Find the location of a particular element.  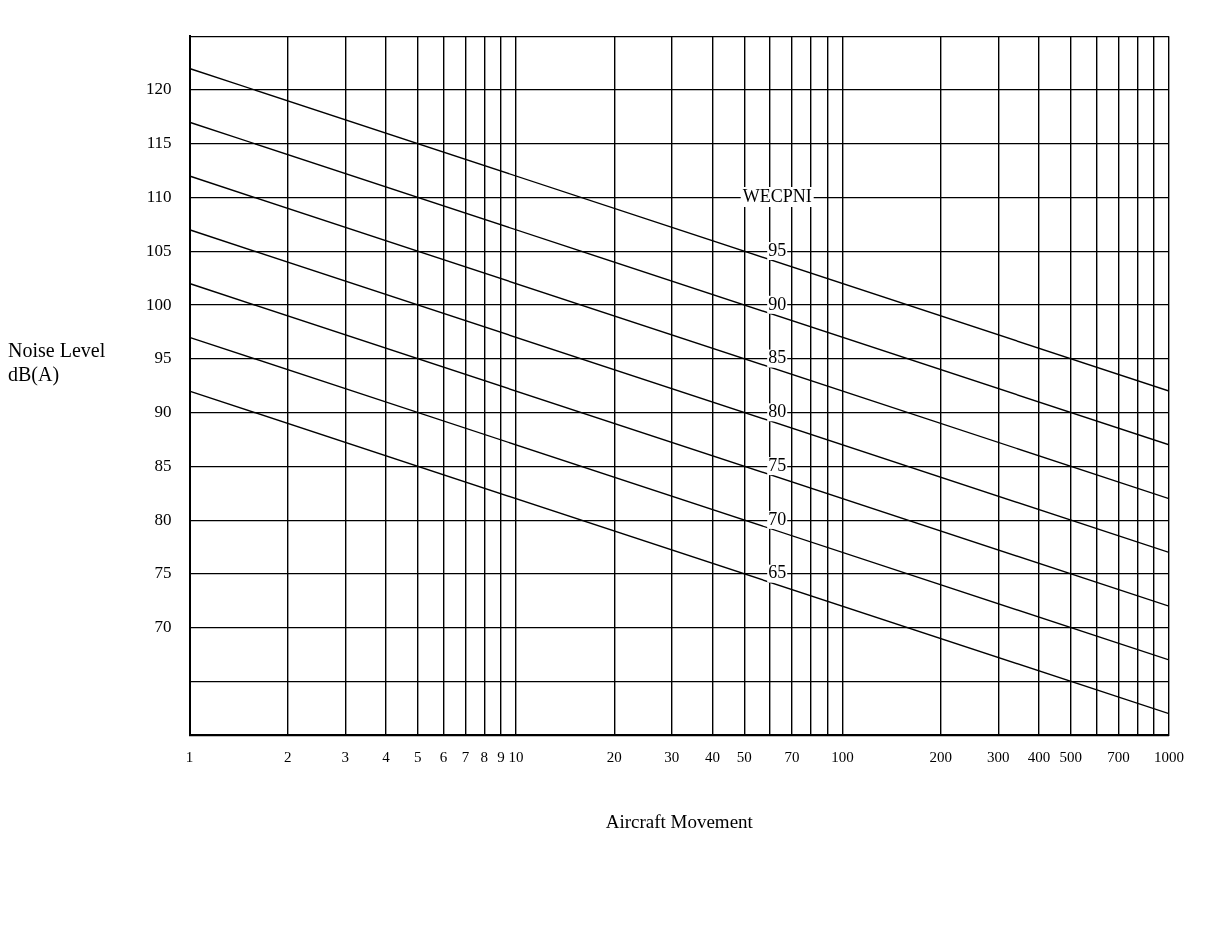

x-tick-label: 3 is located at coordinates (345, 757).